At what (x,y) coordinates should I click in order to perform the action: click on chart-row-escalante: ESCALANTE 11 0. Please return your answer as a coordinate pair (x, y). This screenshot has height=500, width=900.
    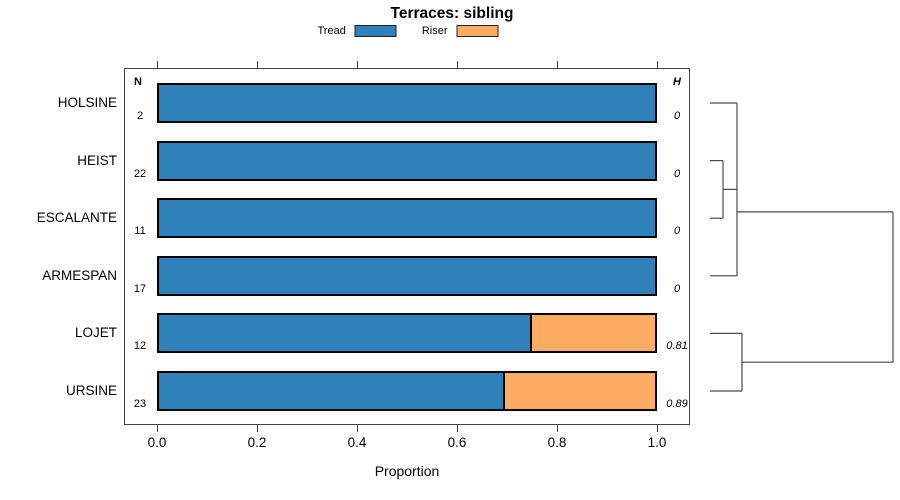
    Looking at the image, I should click on (450, 218).